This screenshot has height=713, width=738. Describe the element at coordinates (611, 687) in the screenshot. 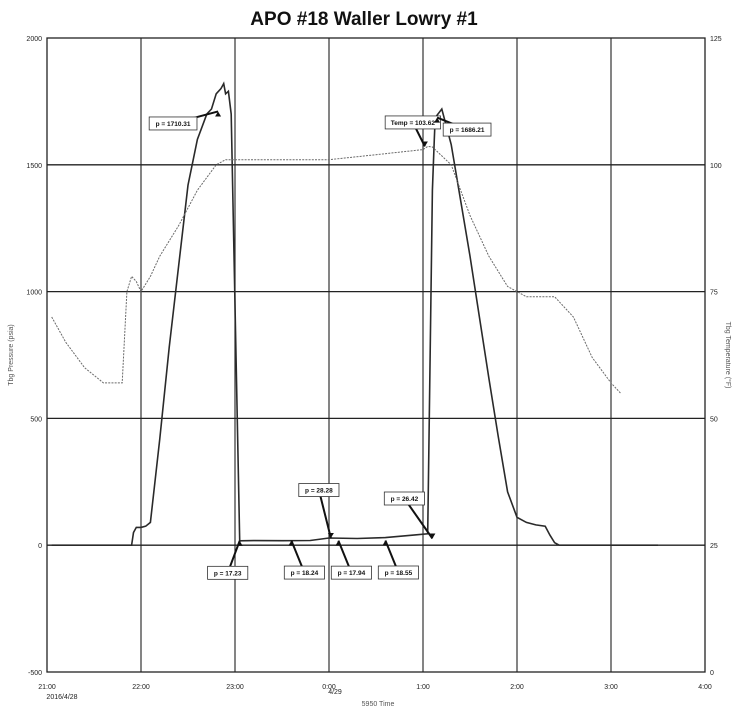

I see `x-tick-label: 3:00` at that location.